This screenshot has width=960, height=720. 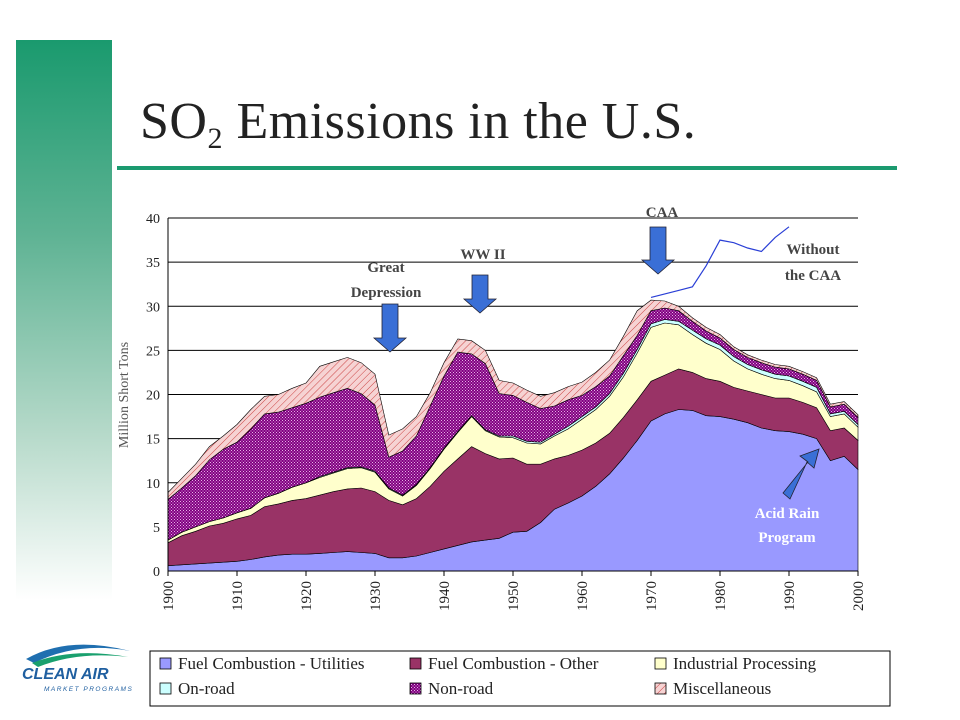 What do you see at coordinates (721, 596) in the screenshot?
I see `x-tick-label-1980: 1980` at bounding box center [721, 596].